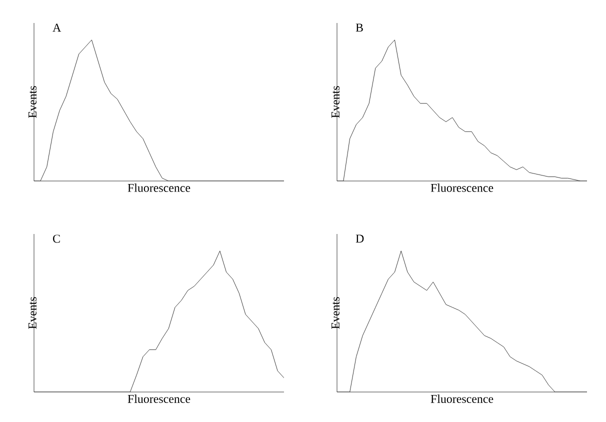 The image size is (606, 422). Describe the element at coordinates (57, 28) in the screenshot. I see `chart-title: A` at that location.